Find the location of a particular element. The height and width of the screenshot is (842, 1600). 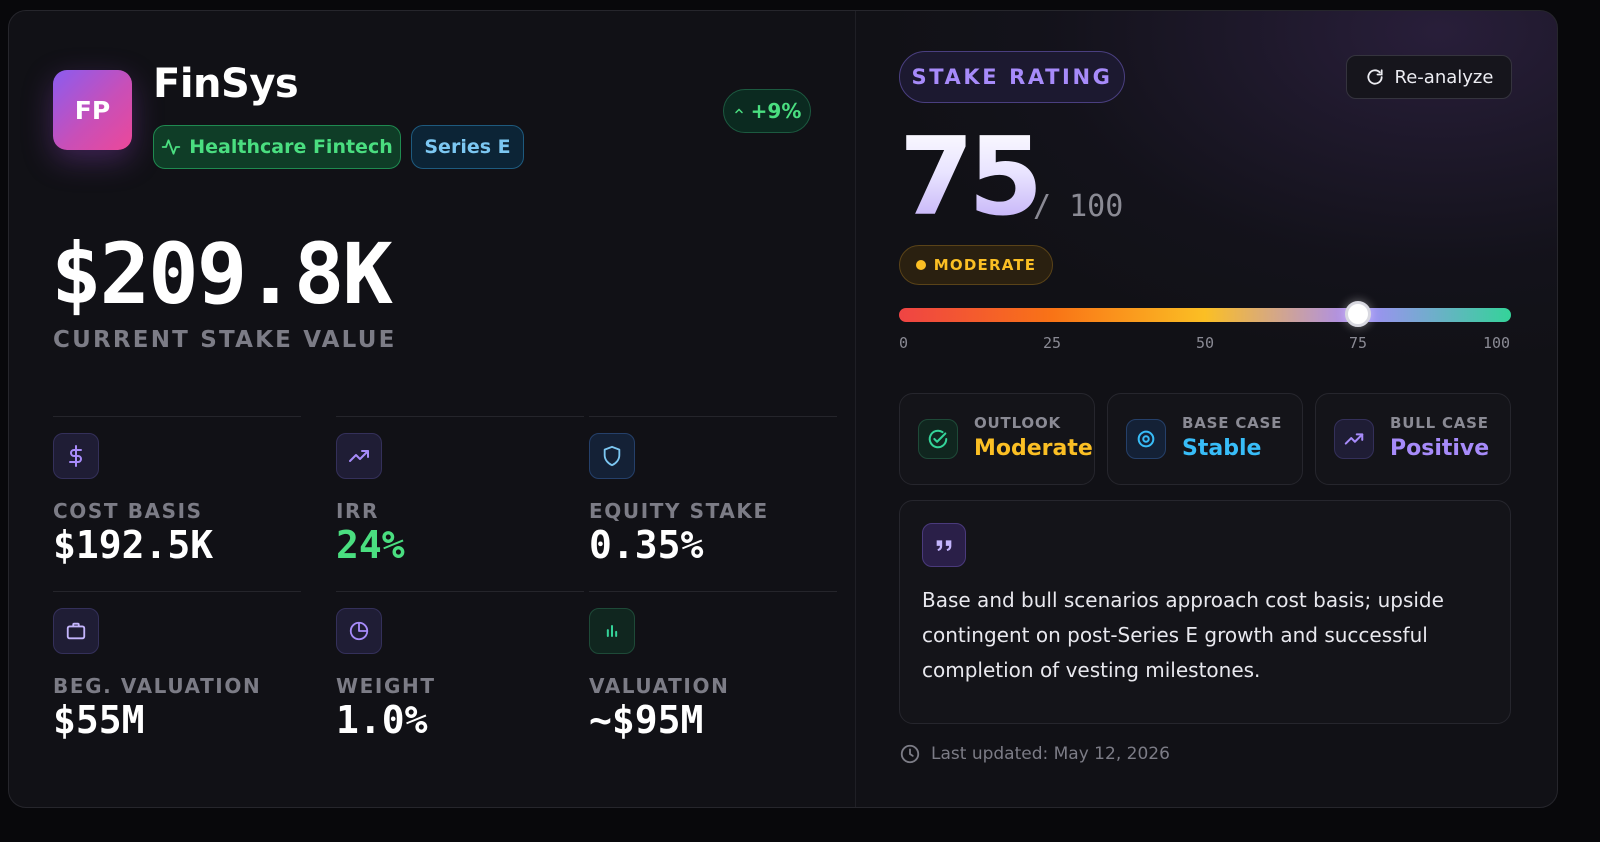

series-label: Series E is located at coordinates (467, 147).